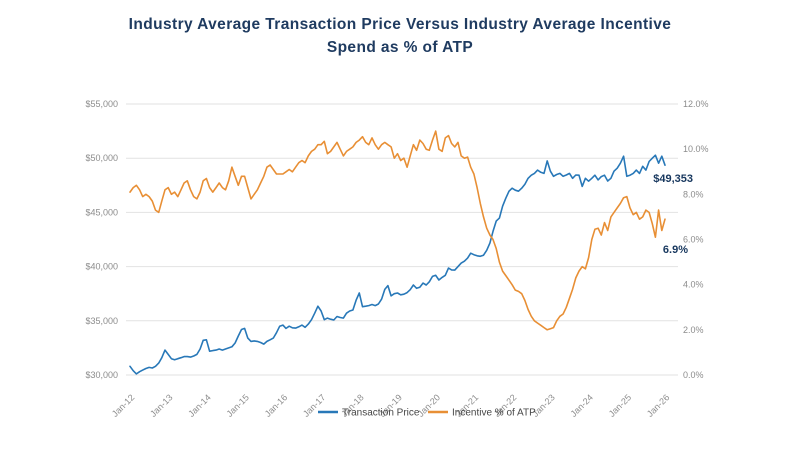  What do you see at coordinates (673, 179) in the screenshot?
I see `annotation-transaction-price: $49,353` at bounding box center [673, 179].